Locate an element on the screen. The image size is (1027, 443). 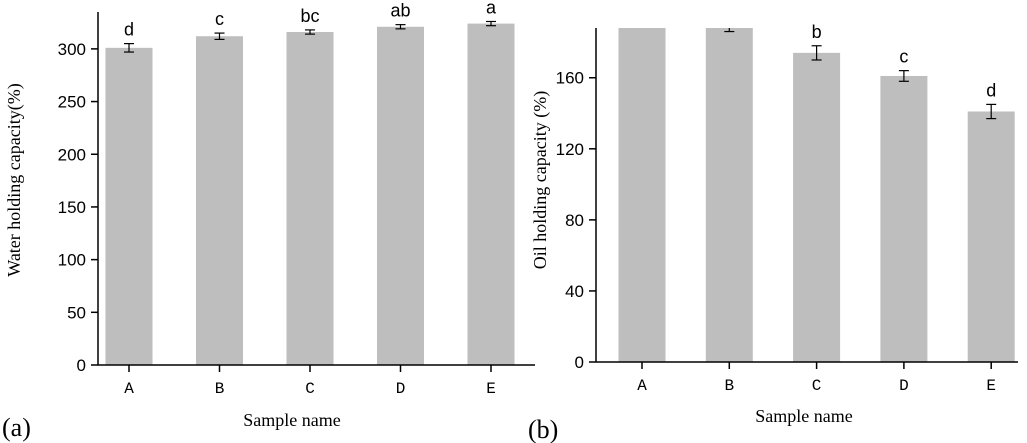
chart-a-xtick-label-B: B is located at coordinates (220, 389).